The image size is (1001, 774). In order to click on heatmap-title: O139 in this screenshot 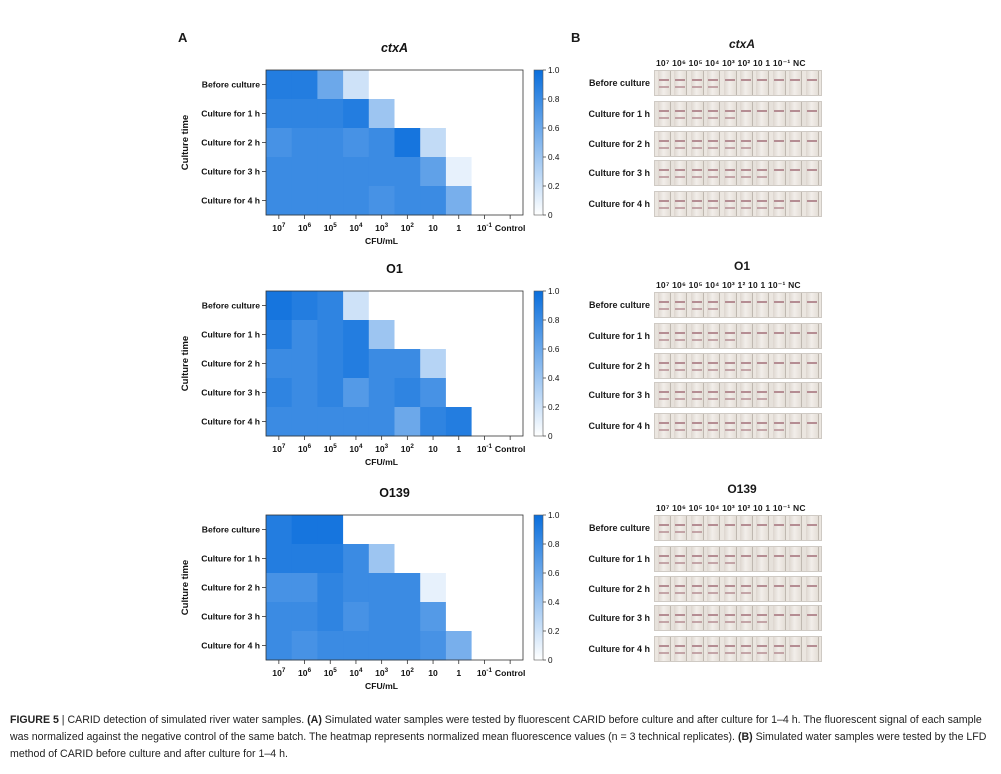, I will do `click(394, 493)`.